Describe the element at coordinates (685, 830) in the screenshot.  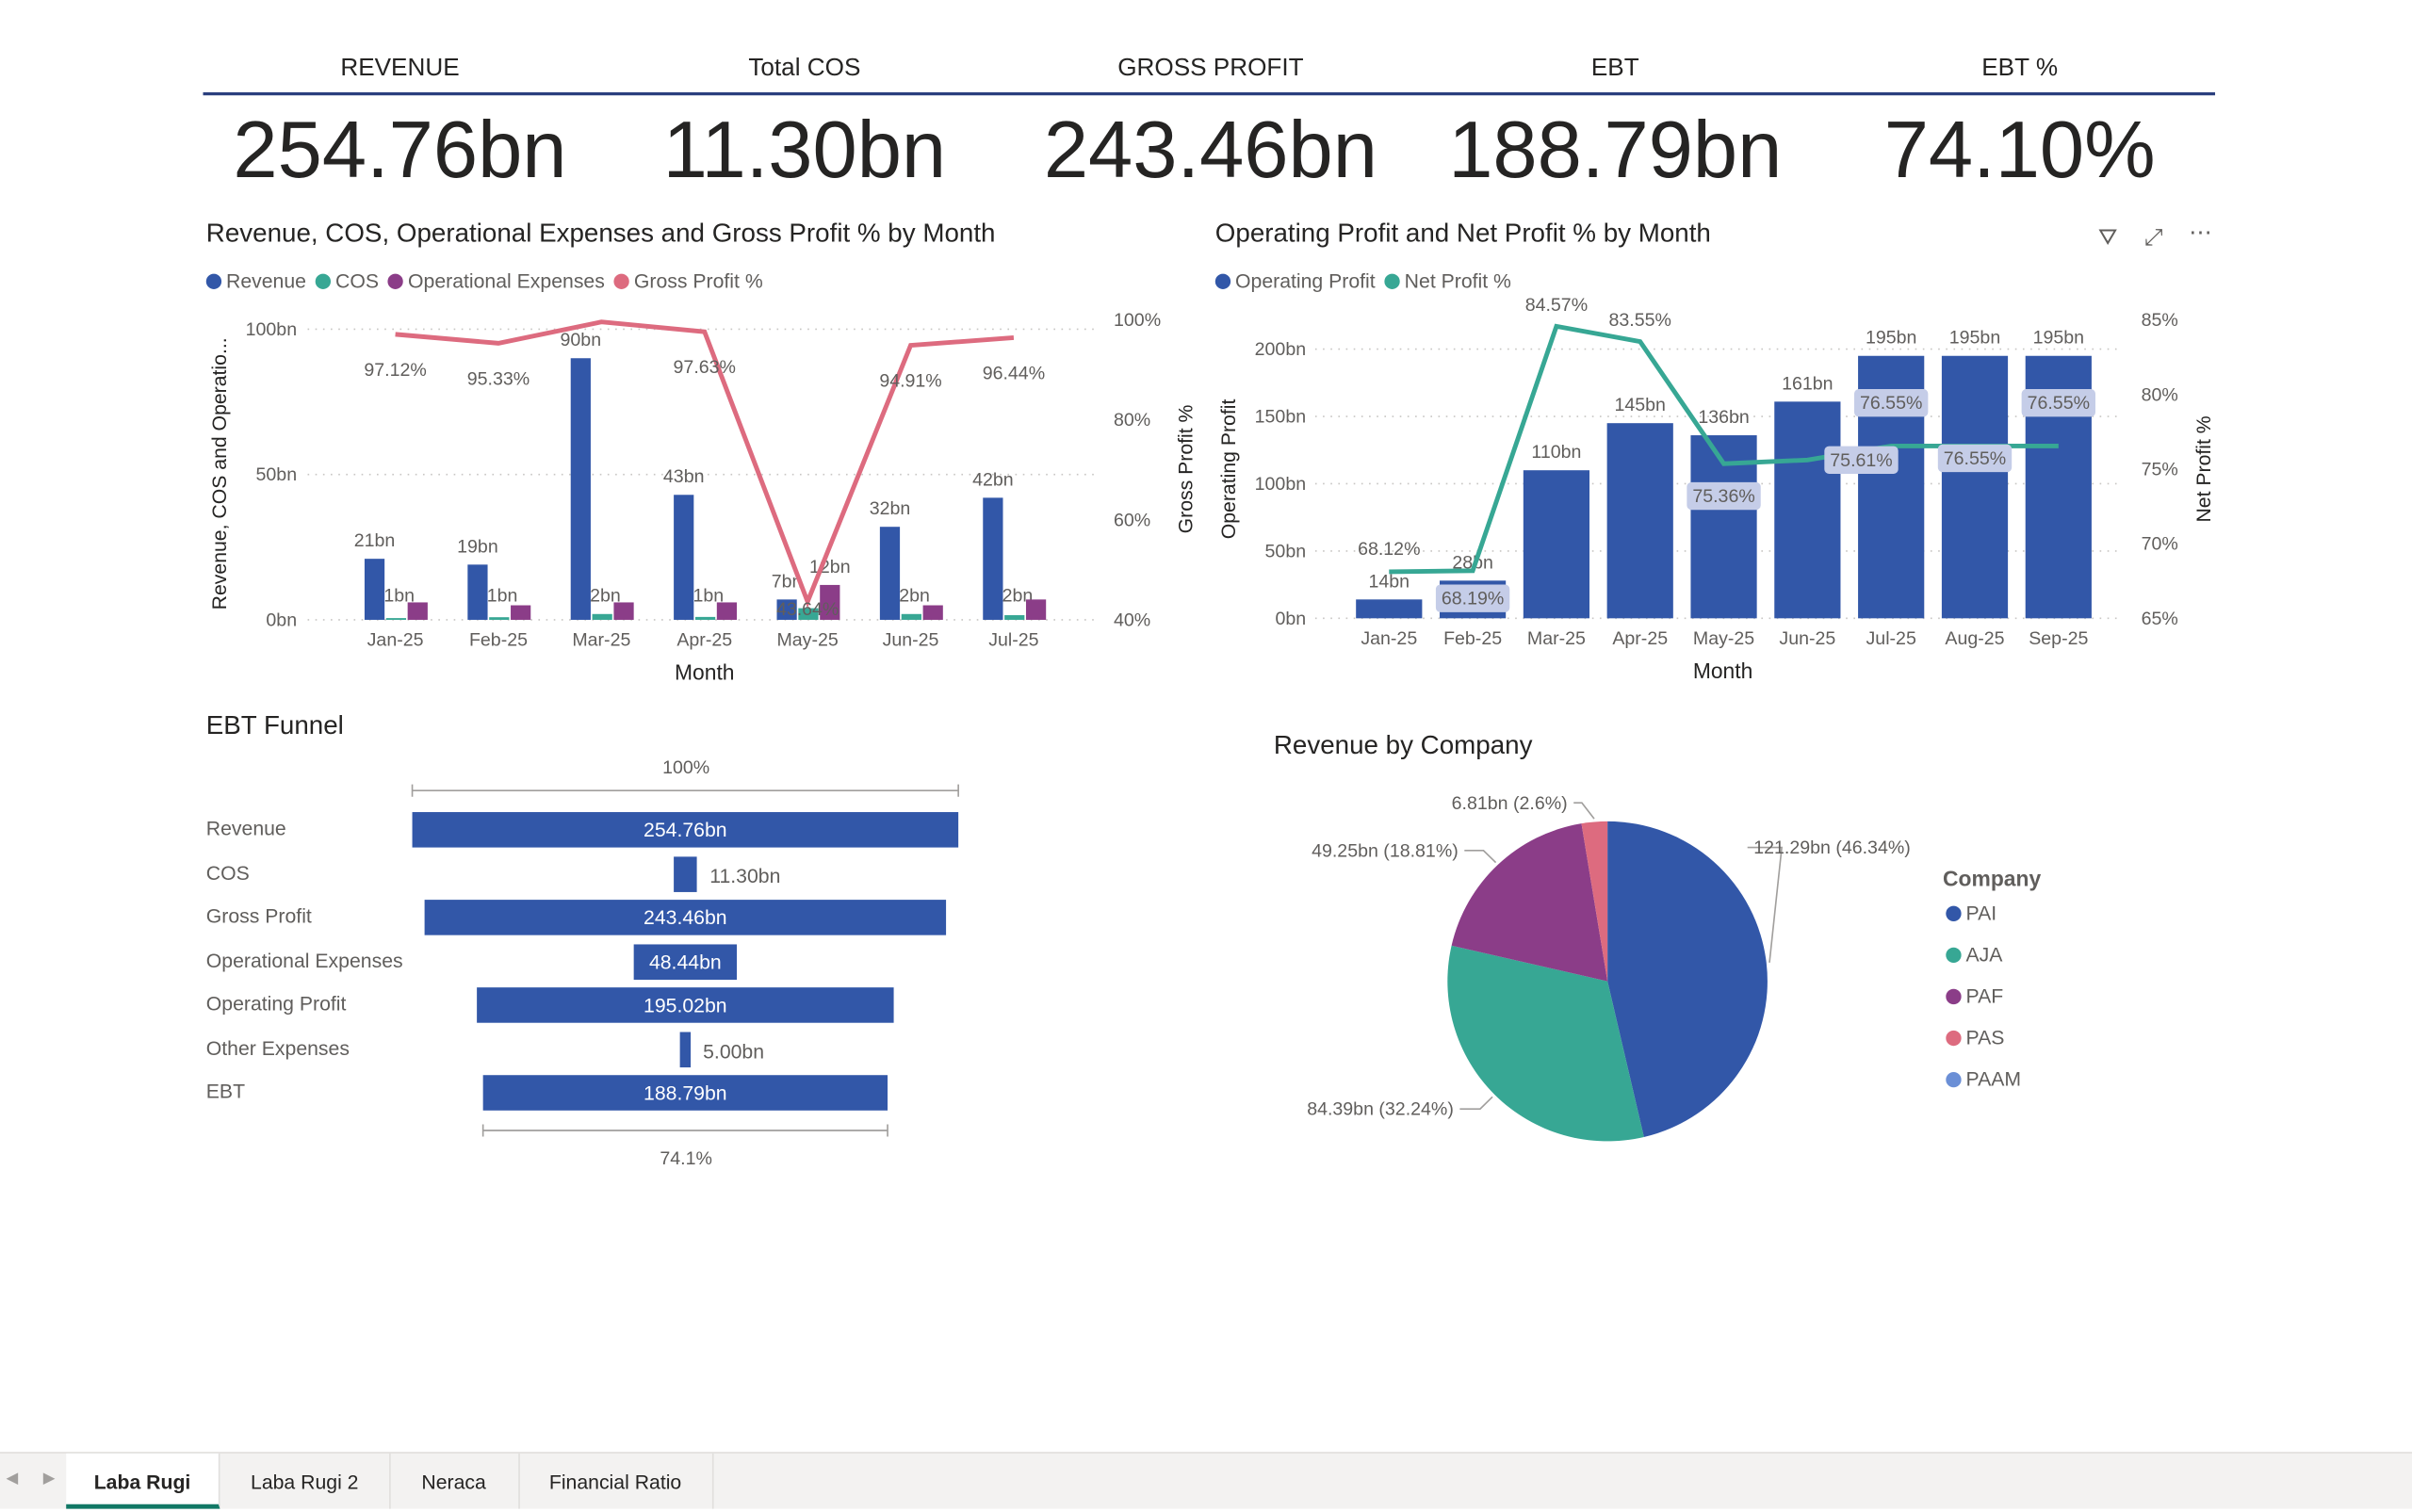
I see `funnel-bar: 254.76bn` at that location.